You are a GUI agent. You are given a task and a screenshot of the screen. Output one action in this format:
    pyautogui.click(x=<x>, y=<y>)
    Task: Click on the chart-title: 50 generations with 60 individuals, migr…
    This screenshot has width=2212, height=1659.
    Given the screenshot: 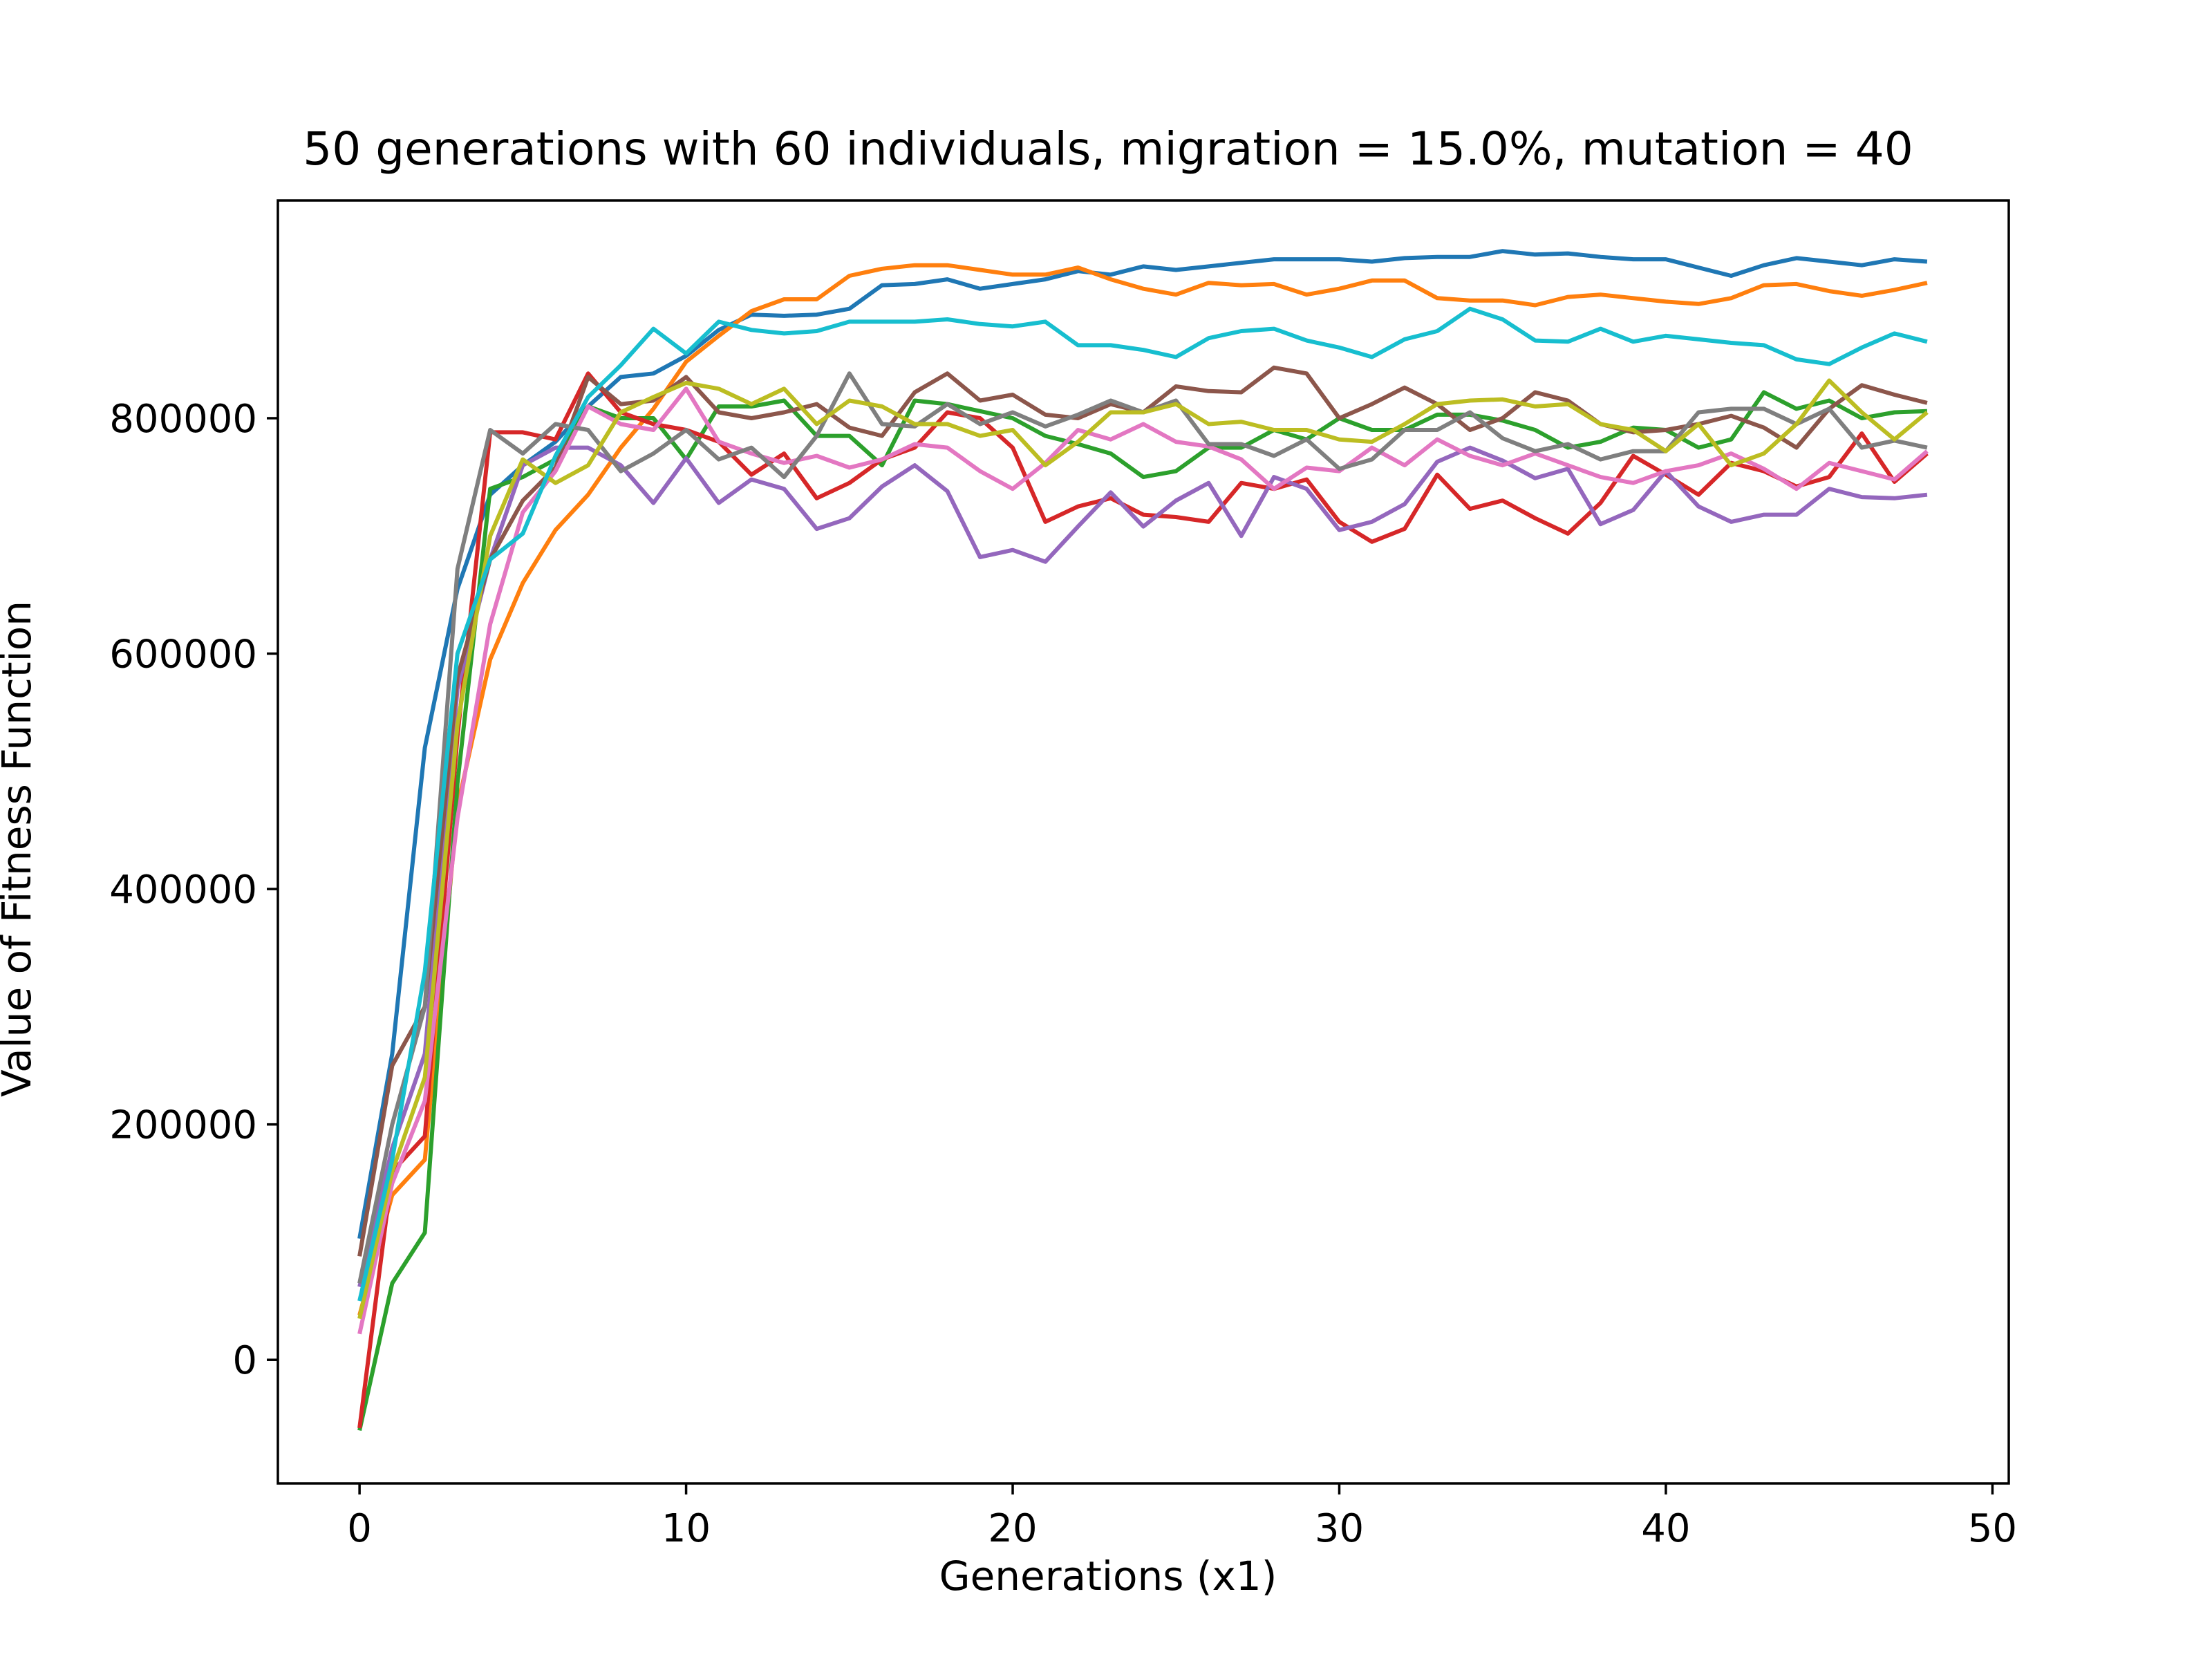 What is the action you would take?
    pyautogui.click(x=1108, y=149)
    